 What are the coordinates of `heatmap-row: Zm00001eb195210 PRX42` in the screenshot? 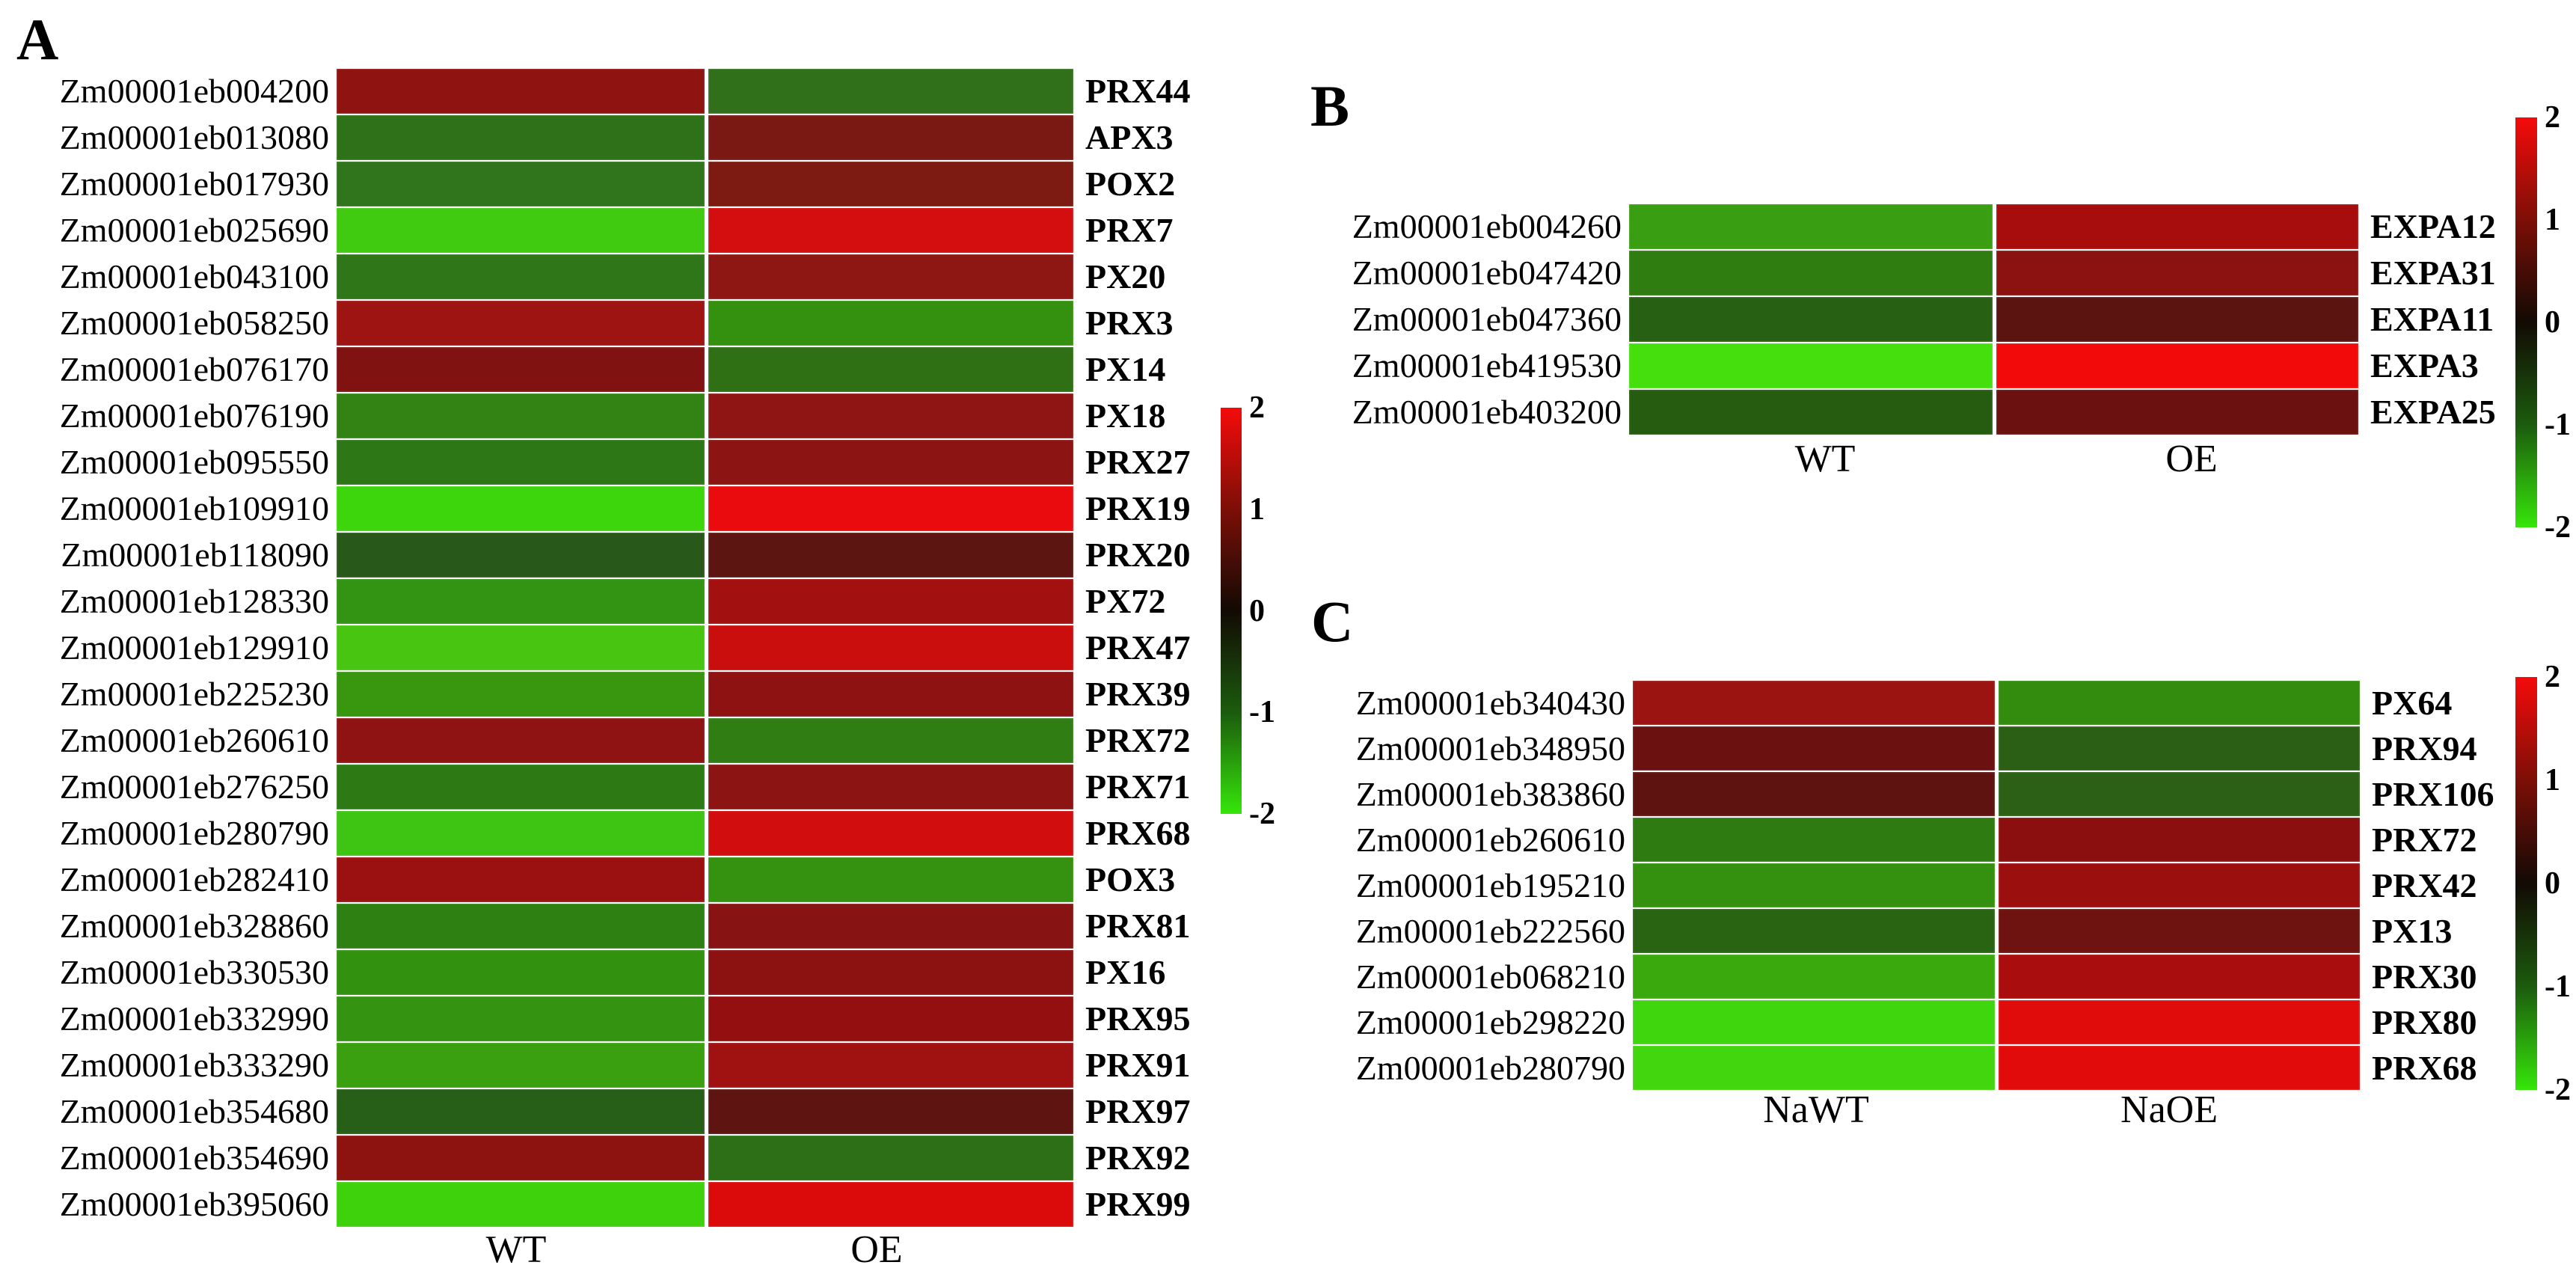 It's located at (1902, 885).